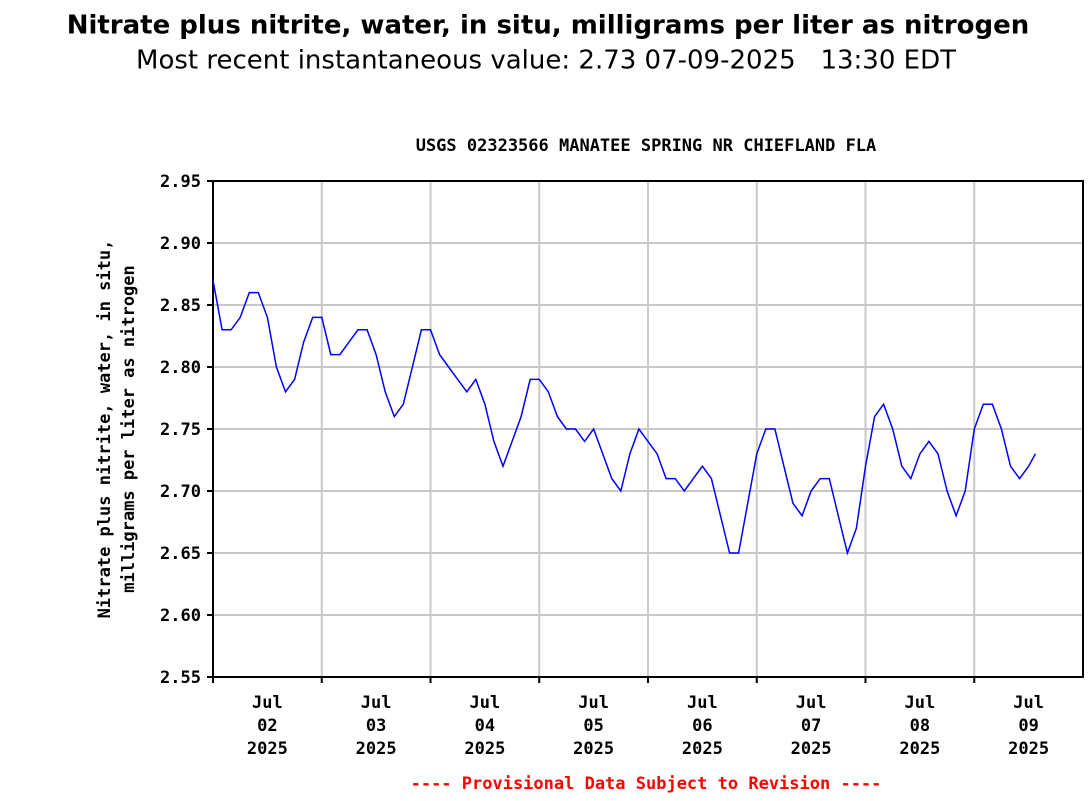  What do you see at coordinates (180, 182) in the screenshot?
I see `y-tick-label: 2.95` at bounding box center [180, 182].